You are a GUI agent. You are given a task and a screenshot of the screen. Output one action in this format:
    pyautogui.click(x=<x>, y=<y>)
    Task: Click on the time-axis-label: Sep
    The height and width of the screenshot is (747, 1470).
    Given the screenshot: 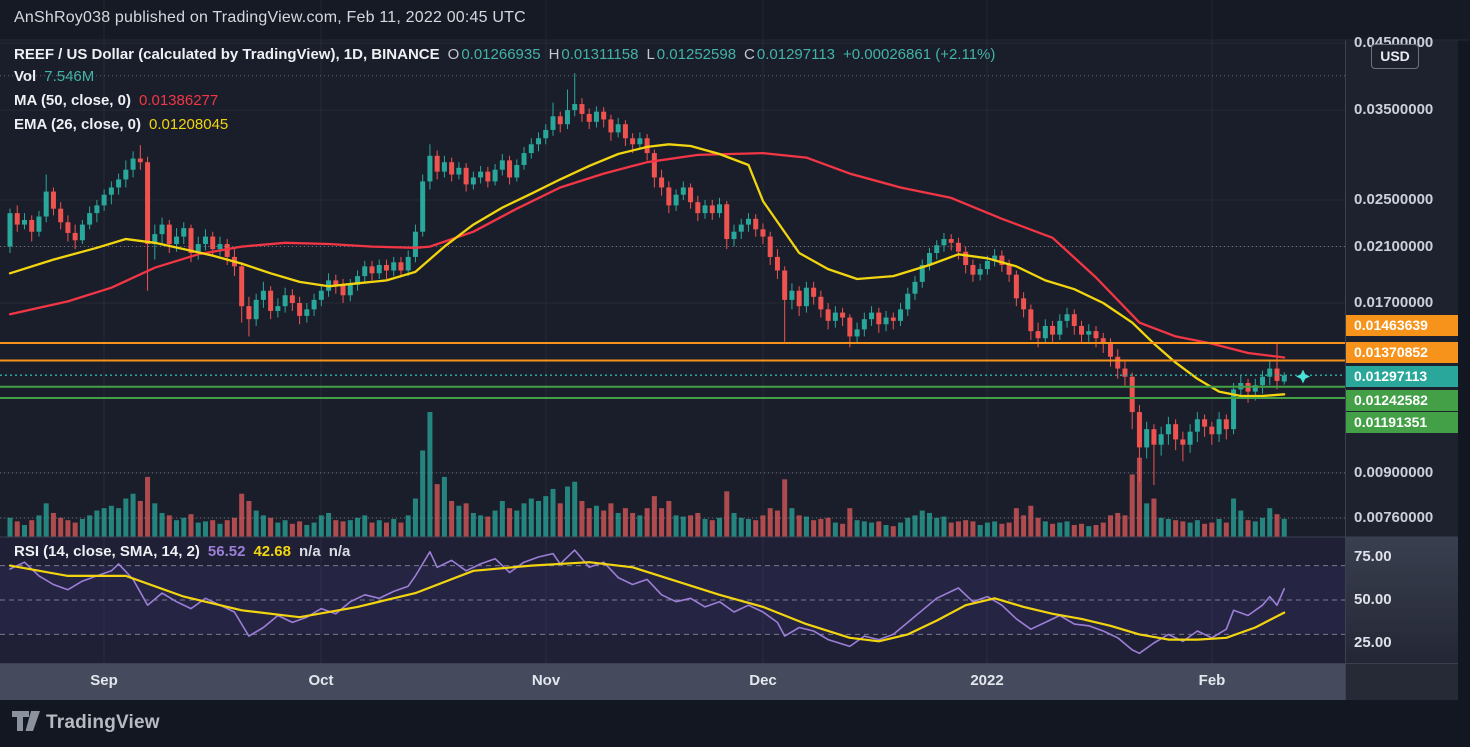 What is the action you would take?
    pyautogui.click(x=104, y=680)
    